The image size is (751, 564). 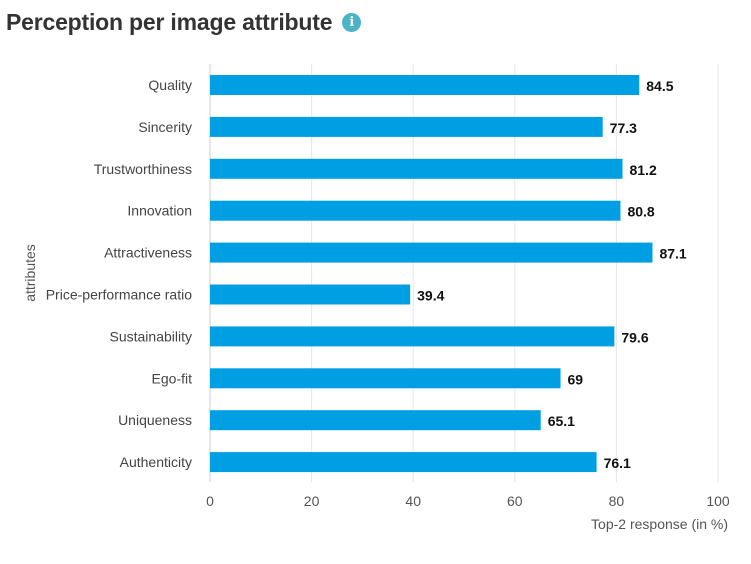 I want to click on value-label: 79.6, so click(x=634, y=337).